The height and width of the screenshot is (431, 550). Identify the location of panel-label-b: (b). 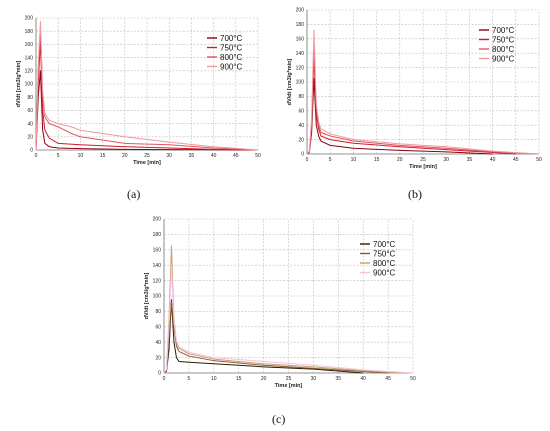
(415, 194).